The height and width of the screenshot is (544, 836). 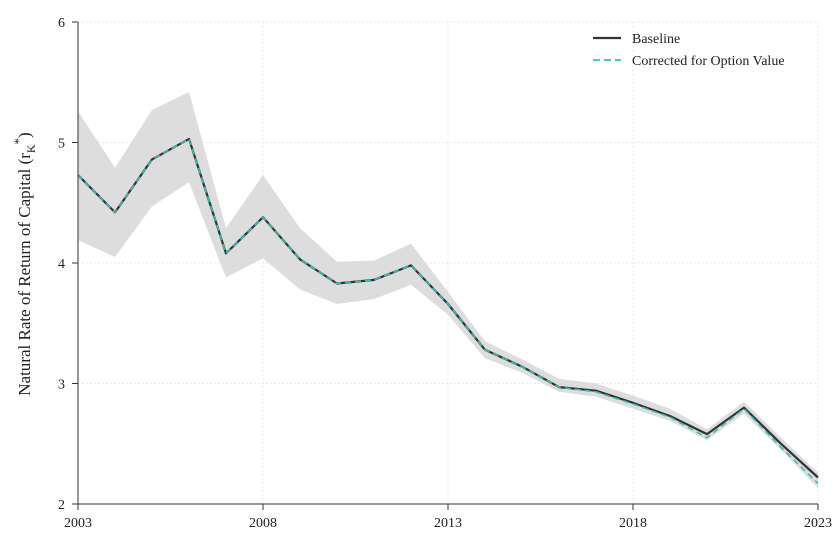 What do you see at coordinates (61, 23) in the screenshot?
I see `y-tick-label: 6` at bounding box center [61, 23].